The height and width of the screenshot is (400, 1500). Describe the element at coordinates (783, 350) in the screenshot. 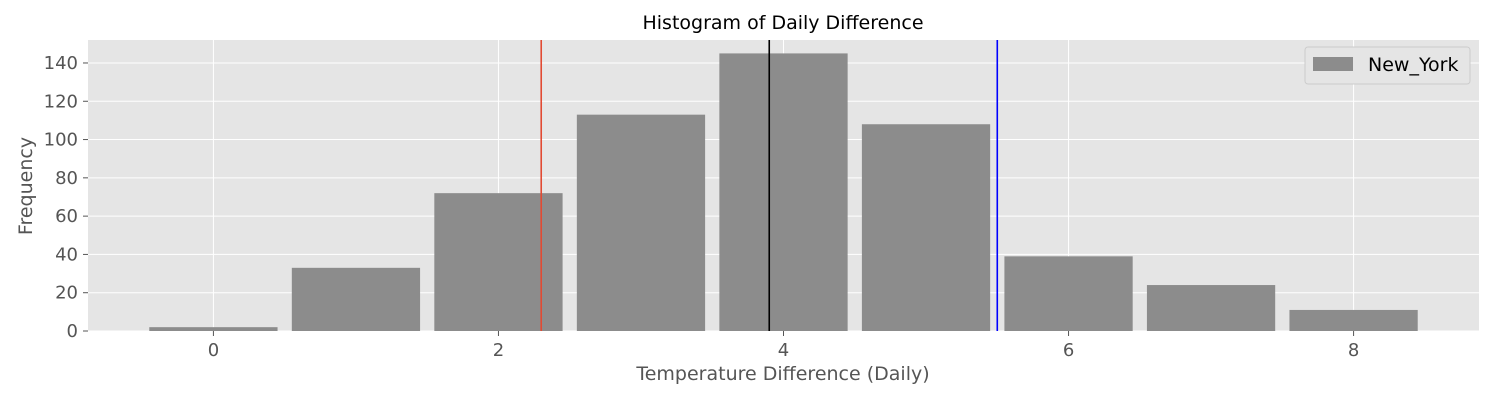

I see `x-tick-label: 4` at that location.